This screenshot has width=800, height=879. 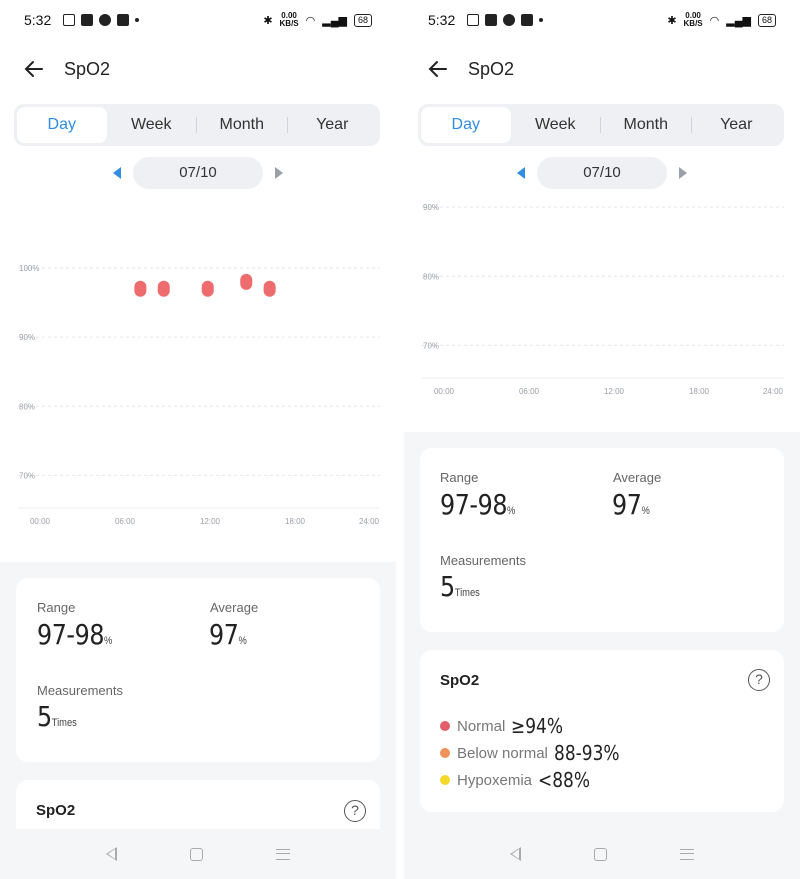 What do you see at coordinates (125, 521) in the screenshot?
I see `x-tick-label: 06:00` at bounding box center [125, 521].